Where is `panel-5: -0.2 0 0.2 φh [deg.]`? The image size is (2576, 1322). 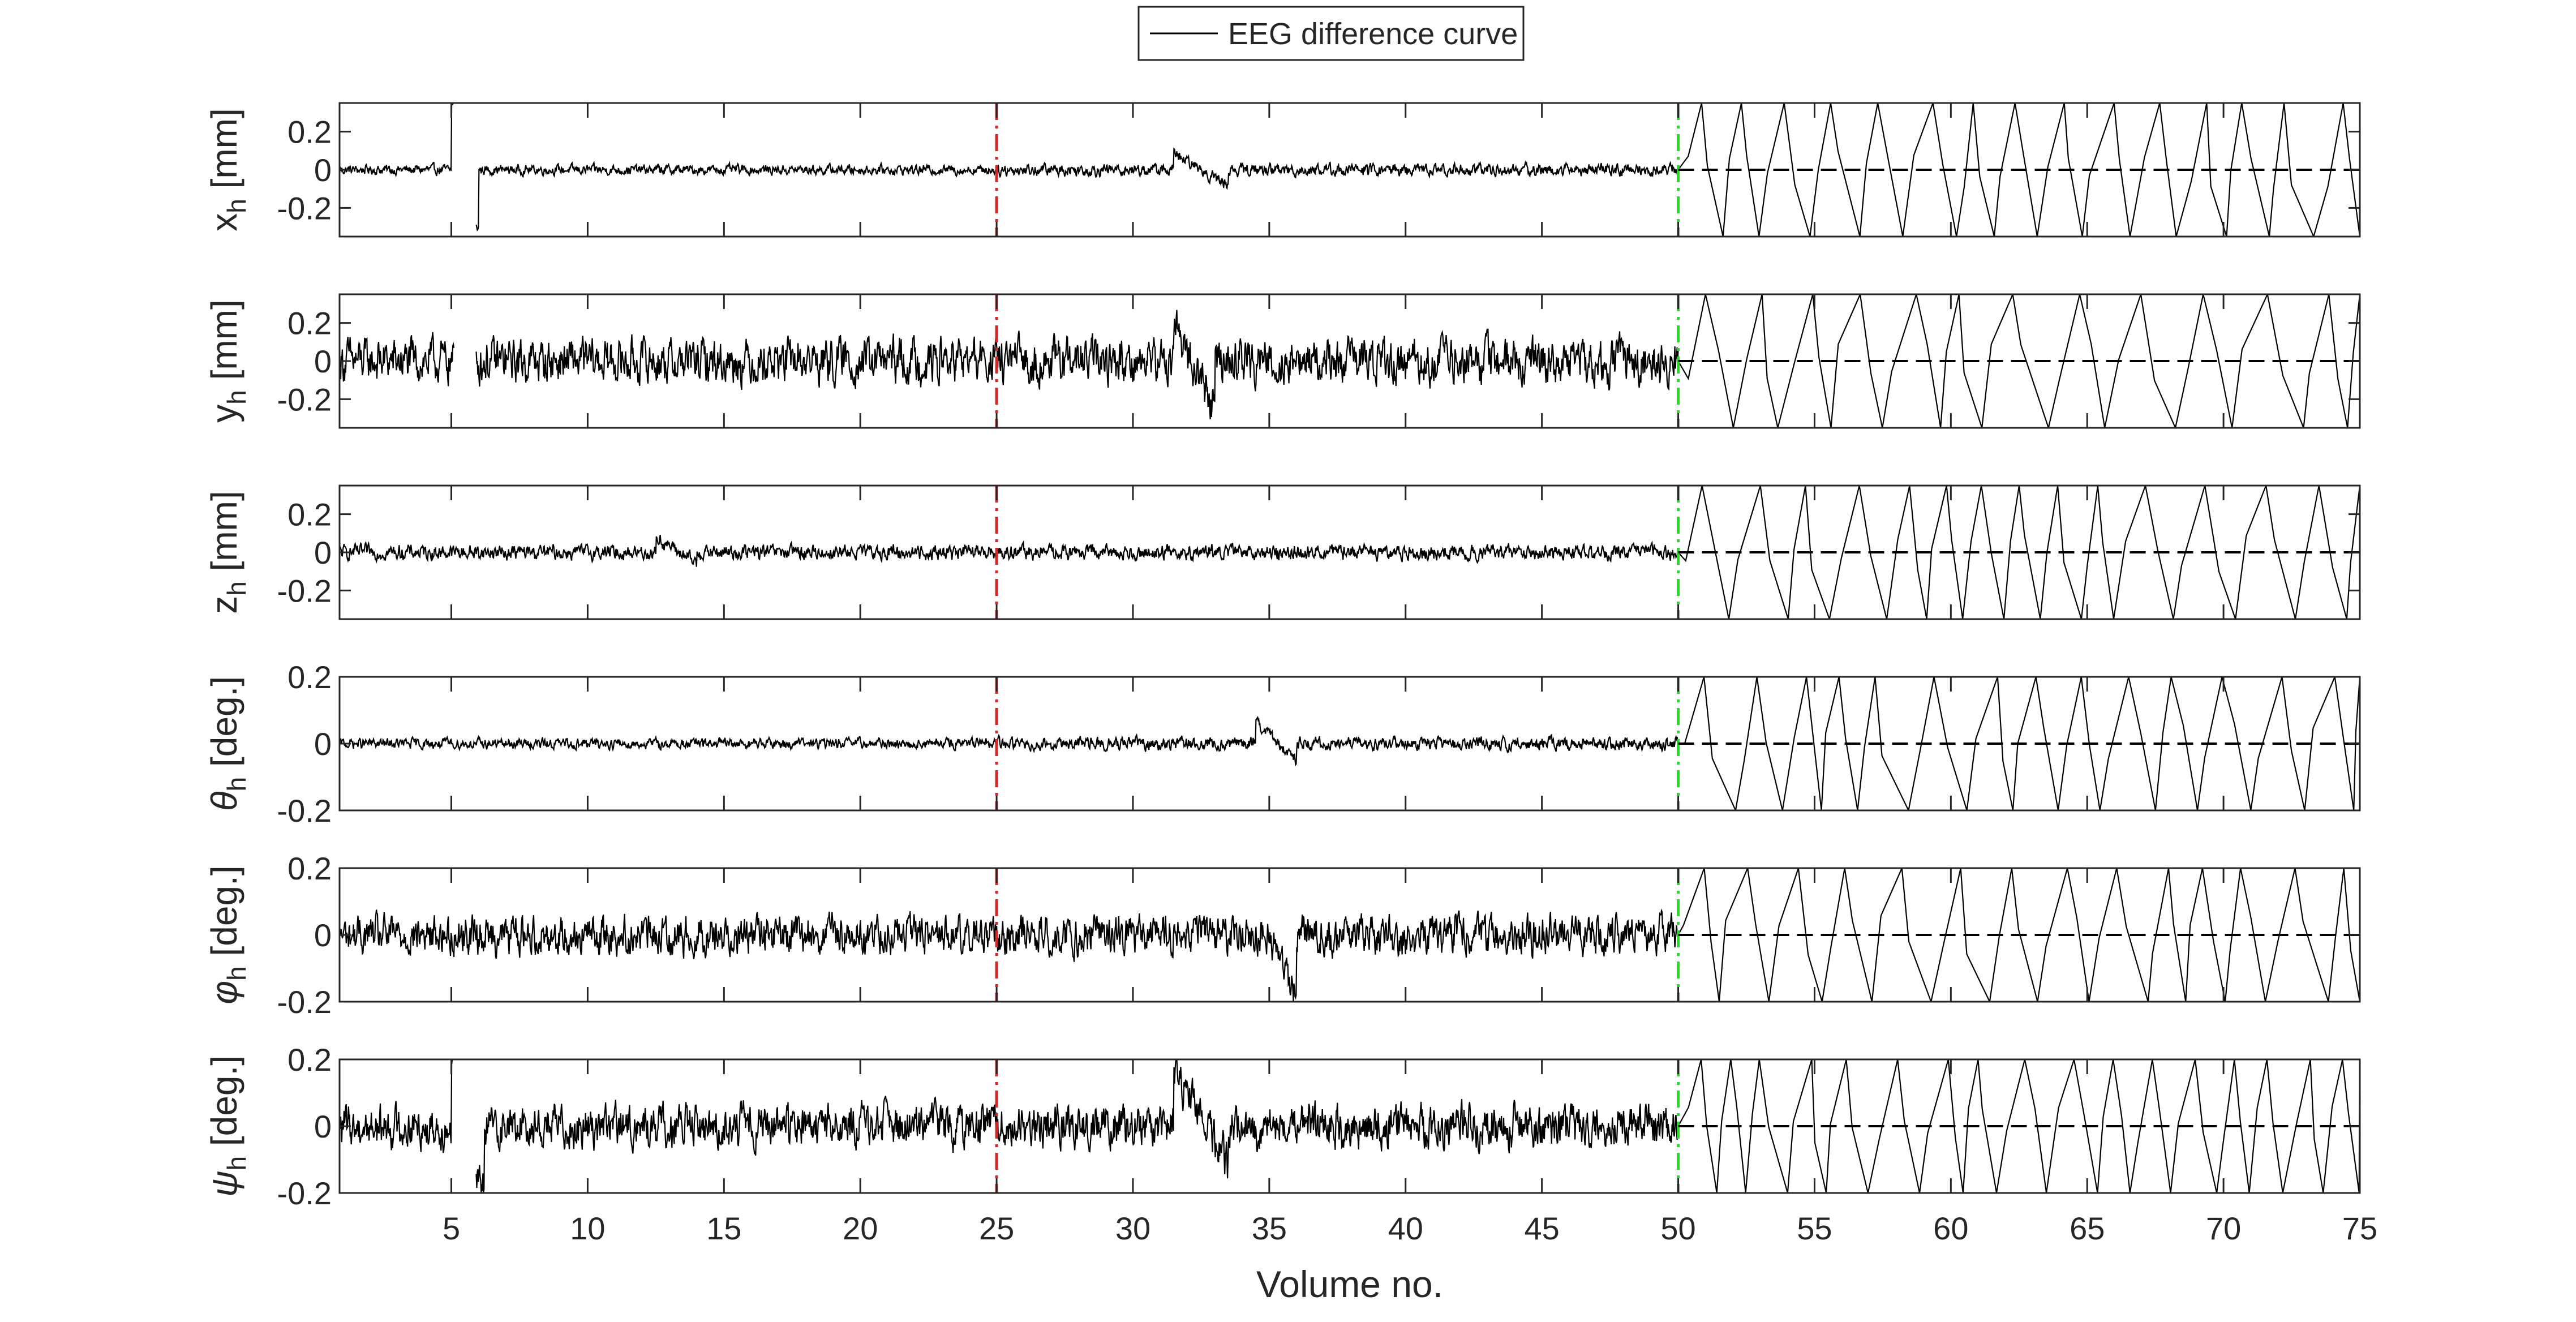
panel-5: -0.2 0 0.2 φh [deg.] is located at coordinates (1282, 935).